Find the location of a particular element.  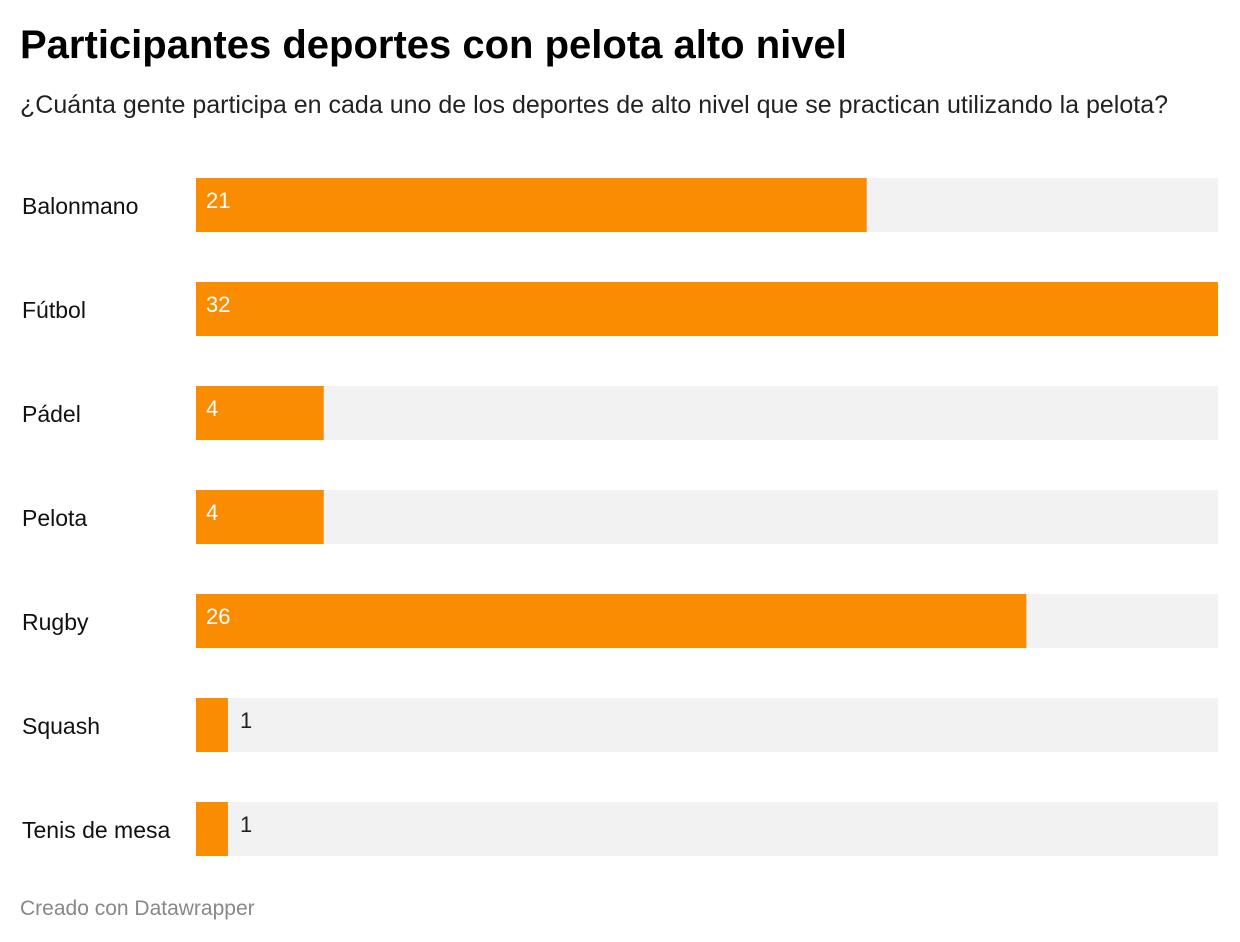

value-label: 21 is located at coordinates (218, 200).